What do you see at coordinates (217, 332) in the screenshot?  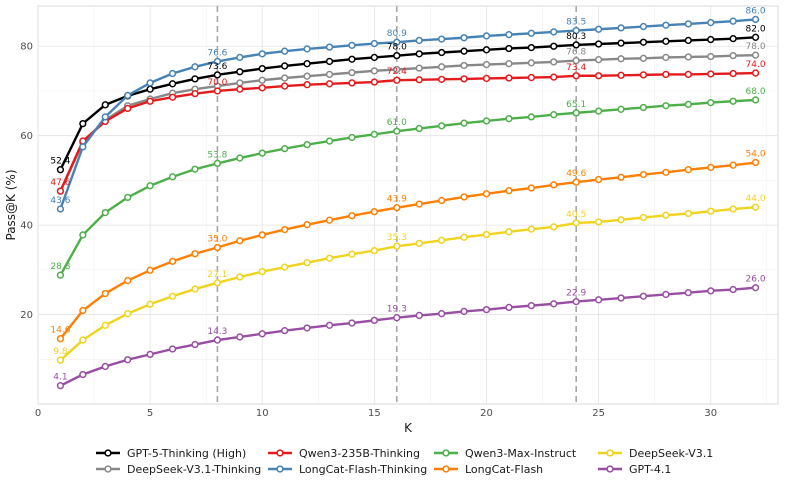 I see `data-label: 14.3` at bounding box center [217, 332].